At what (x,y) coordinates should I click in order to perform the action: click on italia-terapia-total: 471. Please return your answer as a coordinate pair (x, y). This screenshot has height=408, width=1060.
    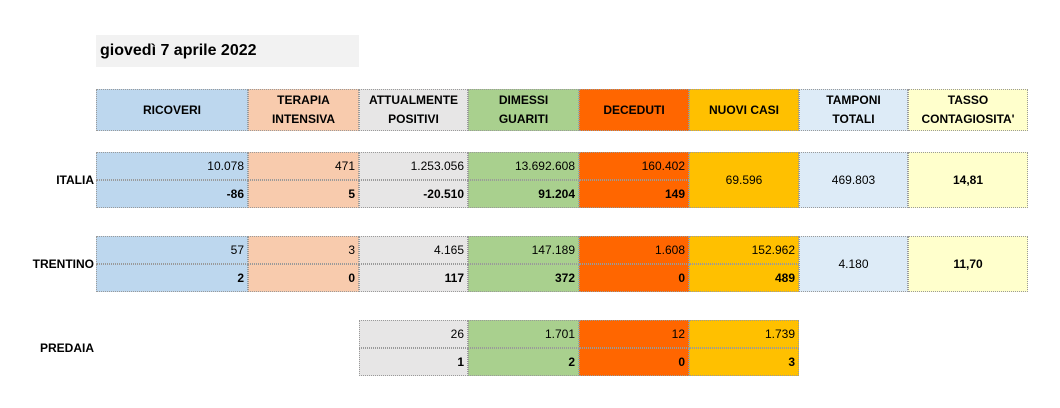
    Looking at the image, I should click on (303, 166).